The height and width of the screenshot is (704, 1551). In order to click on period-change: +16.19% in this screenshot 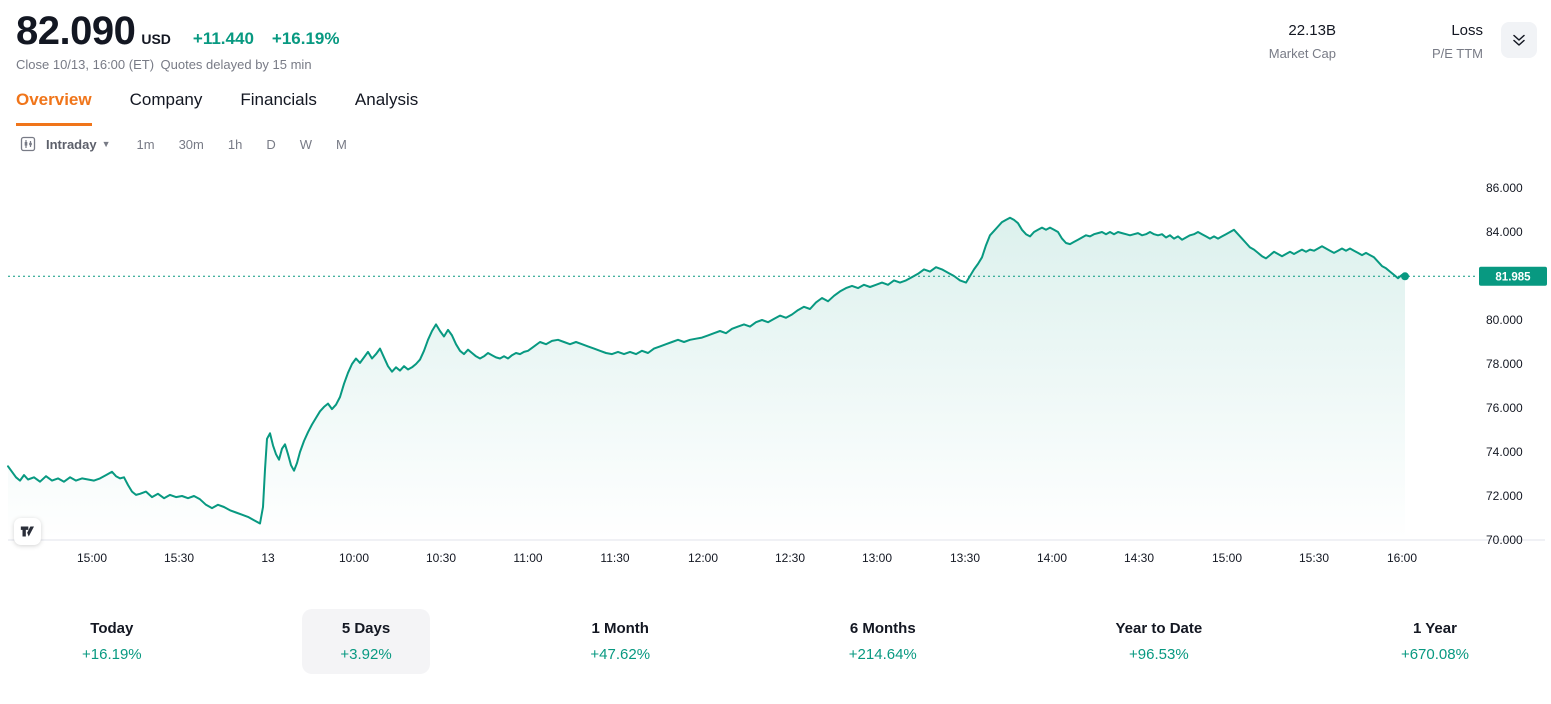, I will do `click(112, 654)`.